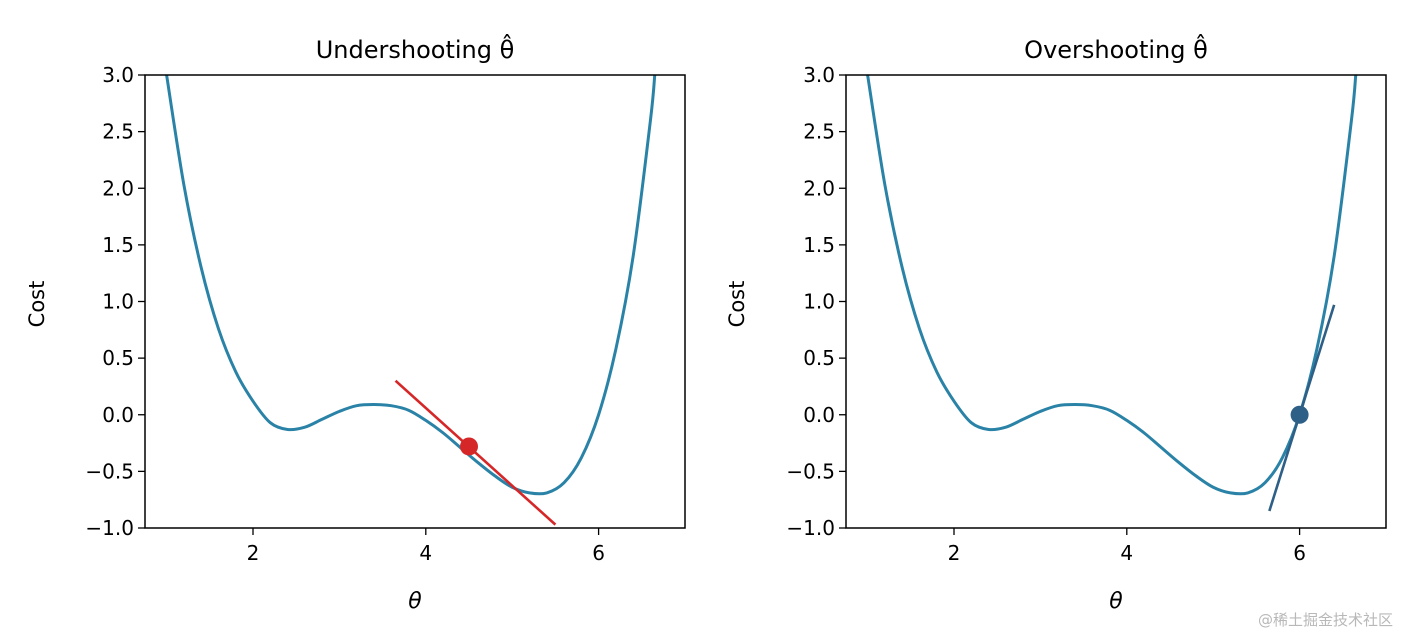 The height and width of the screenshot is (640, 1405). What do you see at coordinates (415, 601) in the screenshot?
I see `left-xlabel: θ` at bounding box center [415, 601].